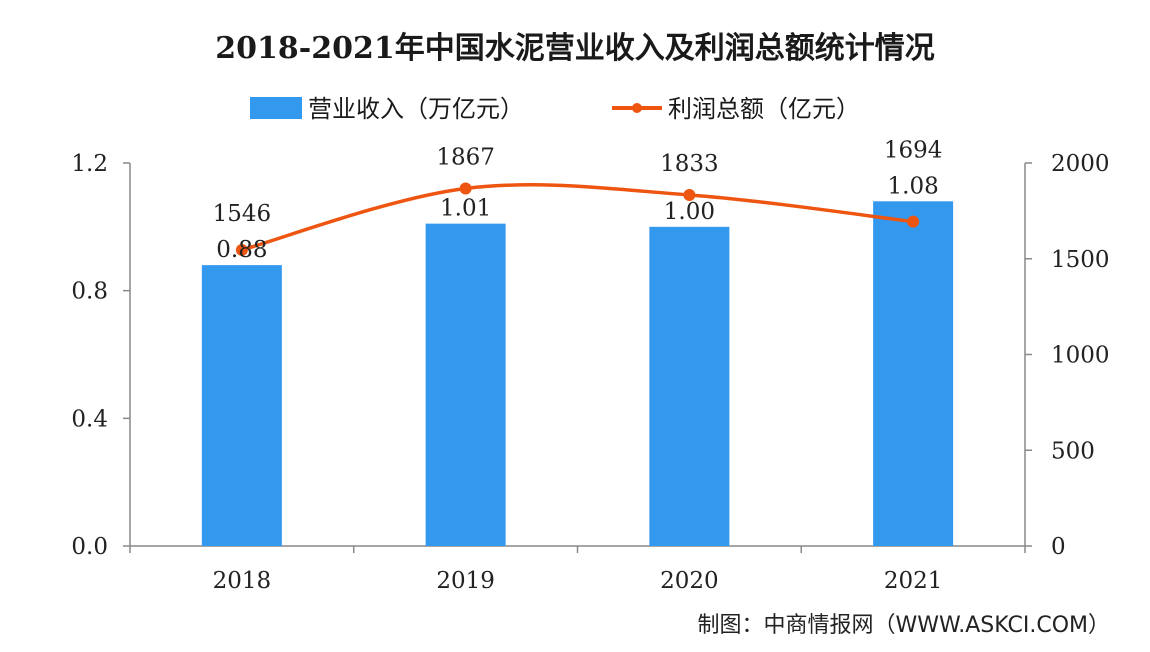  What do you see at coordinates (242, 214) in the screenshot?
I see `line-value-label: 1546` at bounding box center [242, 214].